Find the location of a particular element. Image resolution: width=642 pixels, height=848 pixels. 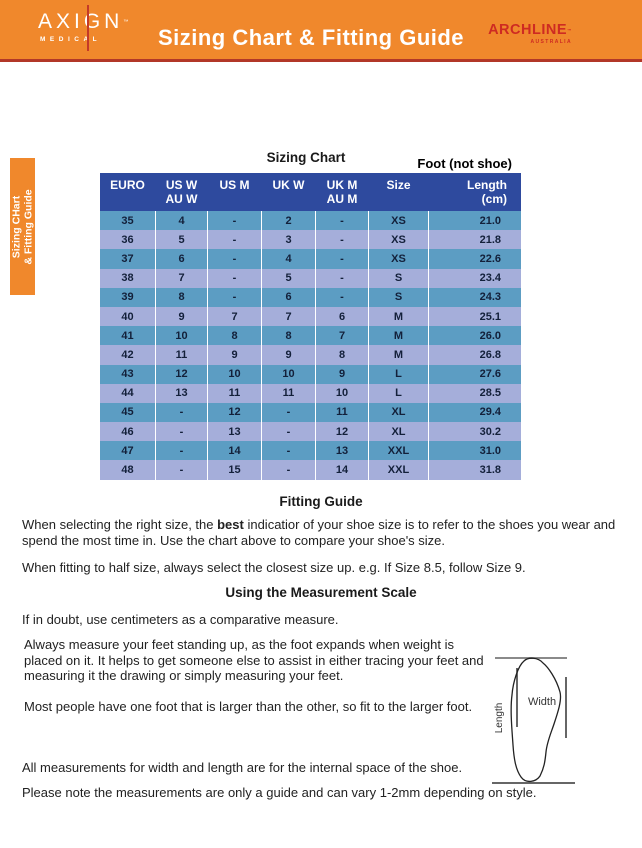

axign-trademark: ™ is located at coordinates (126, 22).